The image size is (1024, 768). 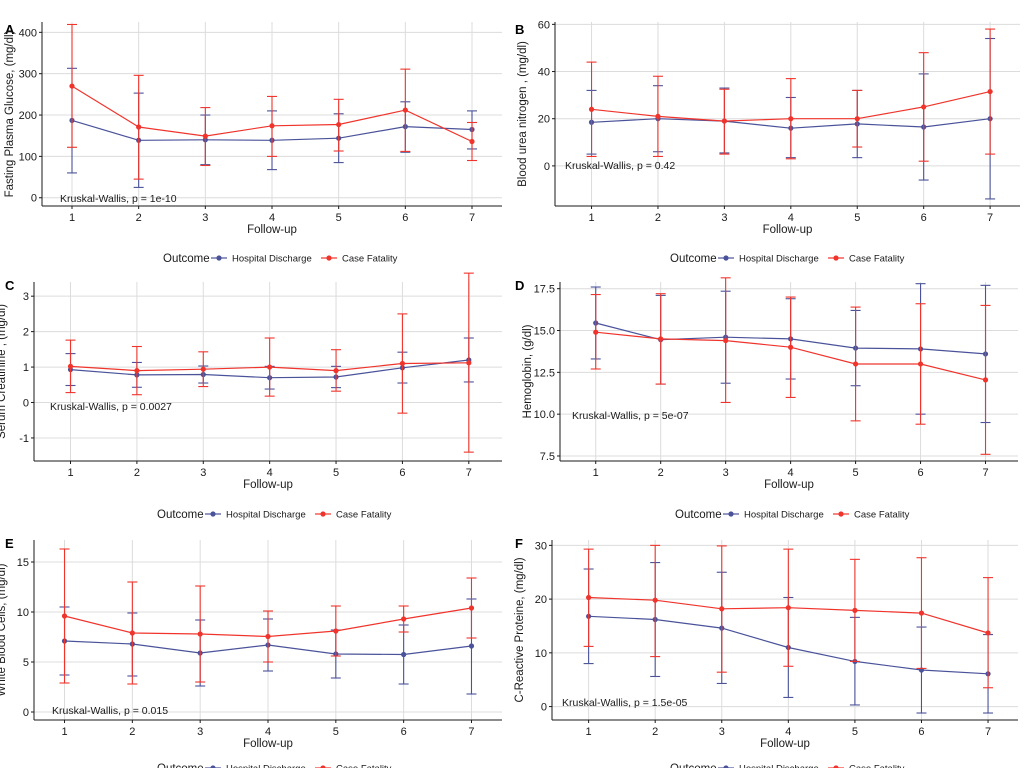 I want to click on y-tick-label: 400, so click(x=28, y=33).